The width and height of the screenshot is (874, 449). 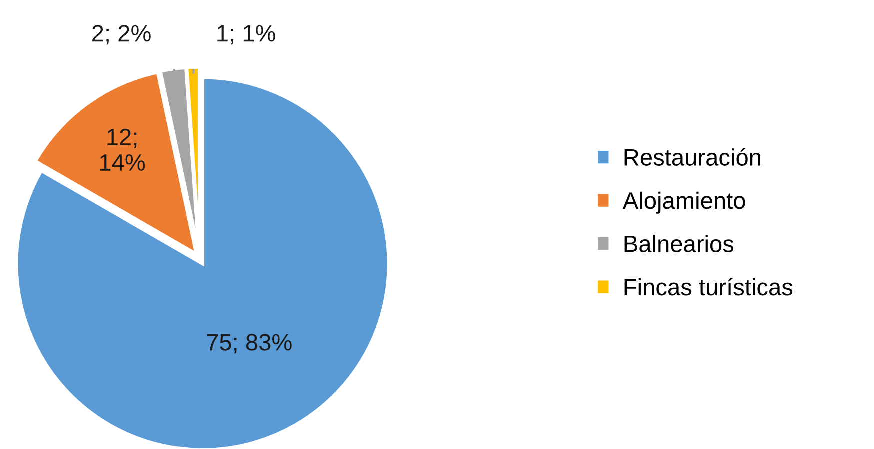 I want to click on data-label: 75; 83%, so click(x=249, y=344).